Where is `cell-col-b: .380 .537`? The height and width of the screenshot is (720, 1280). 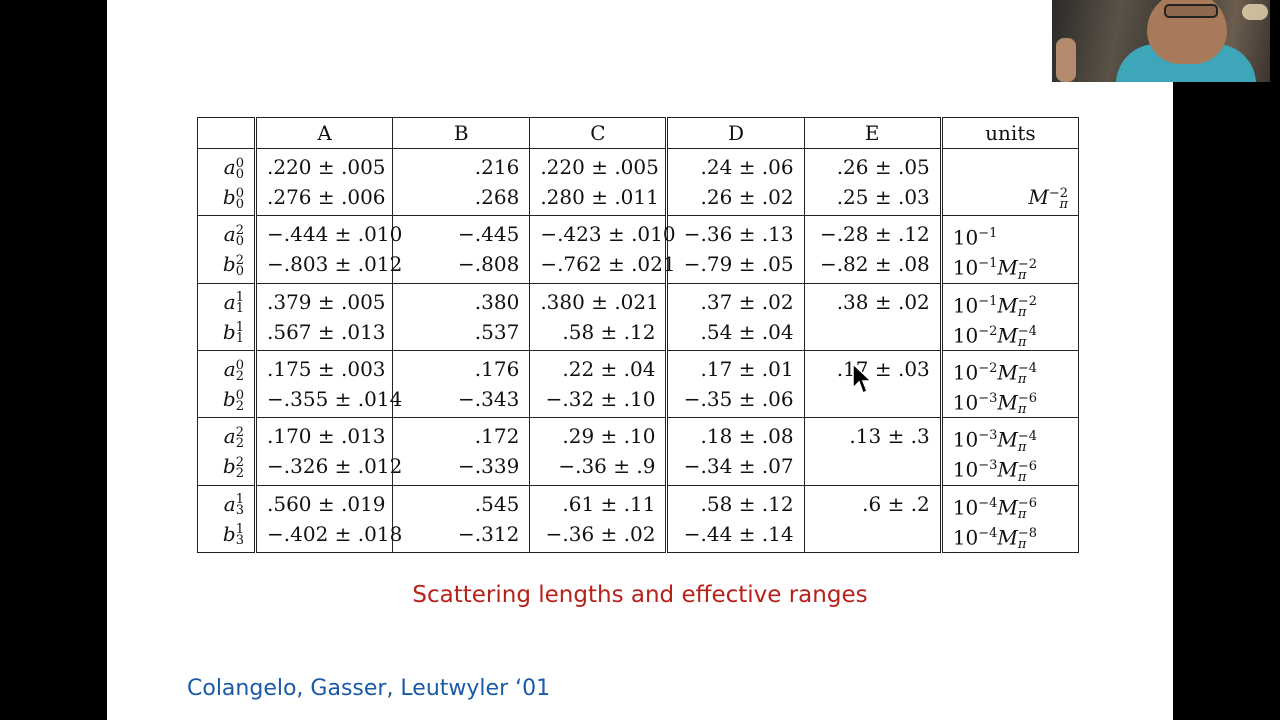
cell-col-b: .380 .537 is located at coordinates (461, 317).